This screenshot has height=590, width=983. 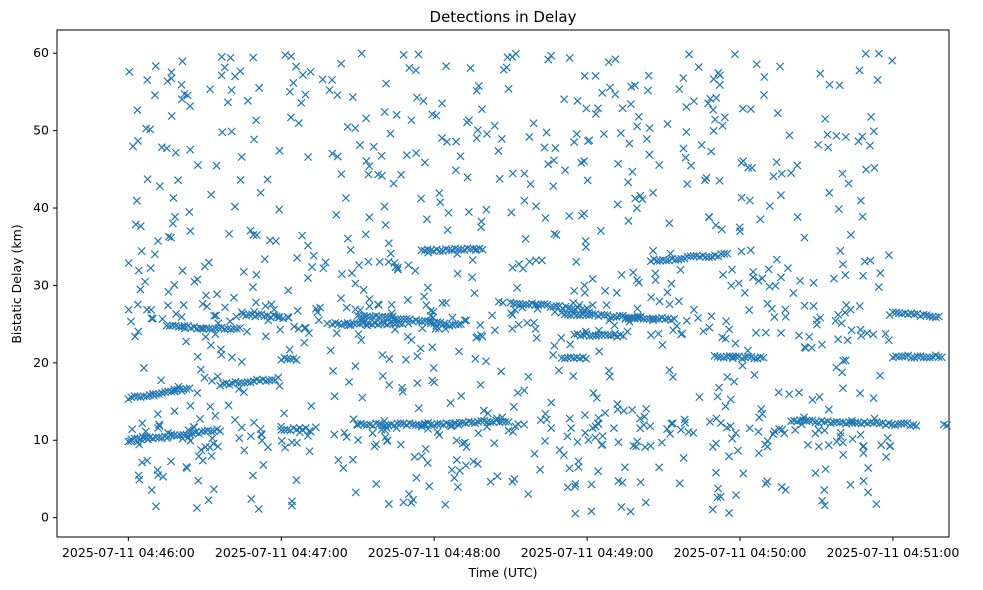 What do you see at coordinates (503, 17) in the screenshot?
I see `chart-title: Detections in Delay` at bounding box center [503, 17].